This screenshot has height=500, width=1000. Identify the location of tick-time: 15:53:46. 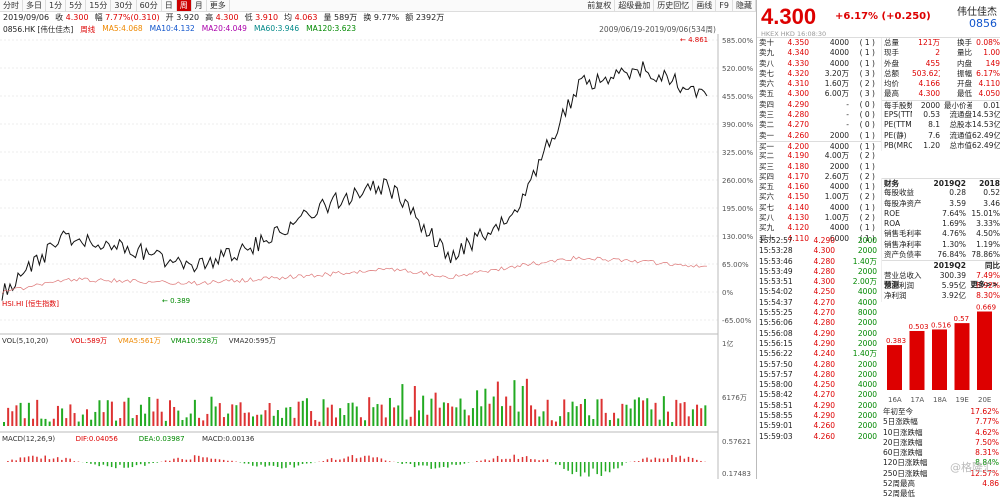
(777, 262).